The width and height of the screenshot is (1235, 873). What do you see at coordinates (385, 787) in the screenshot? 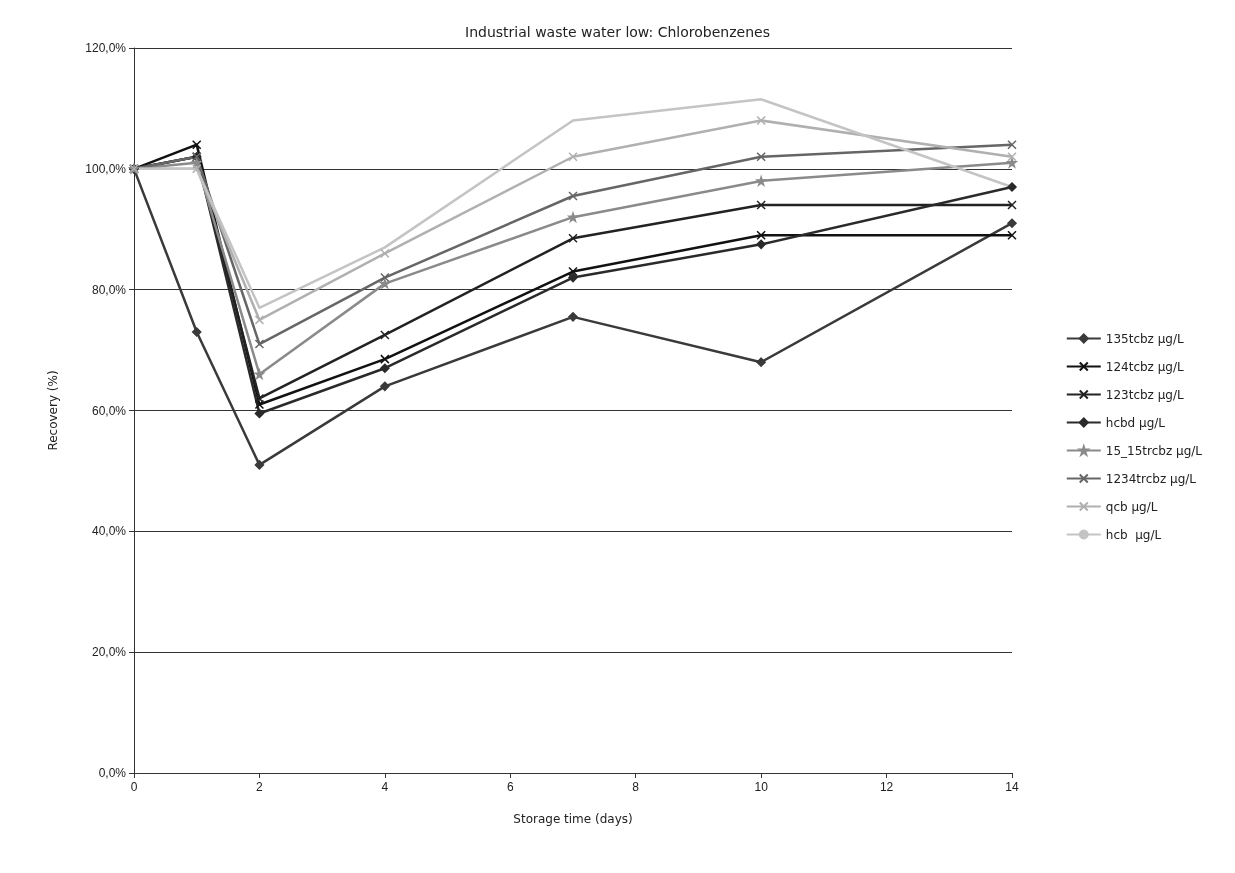
I see `x-tick-label: 4` at bounding box center [385, 787].